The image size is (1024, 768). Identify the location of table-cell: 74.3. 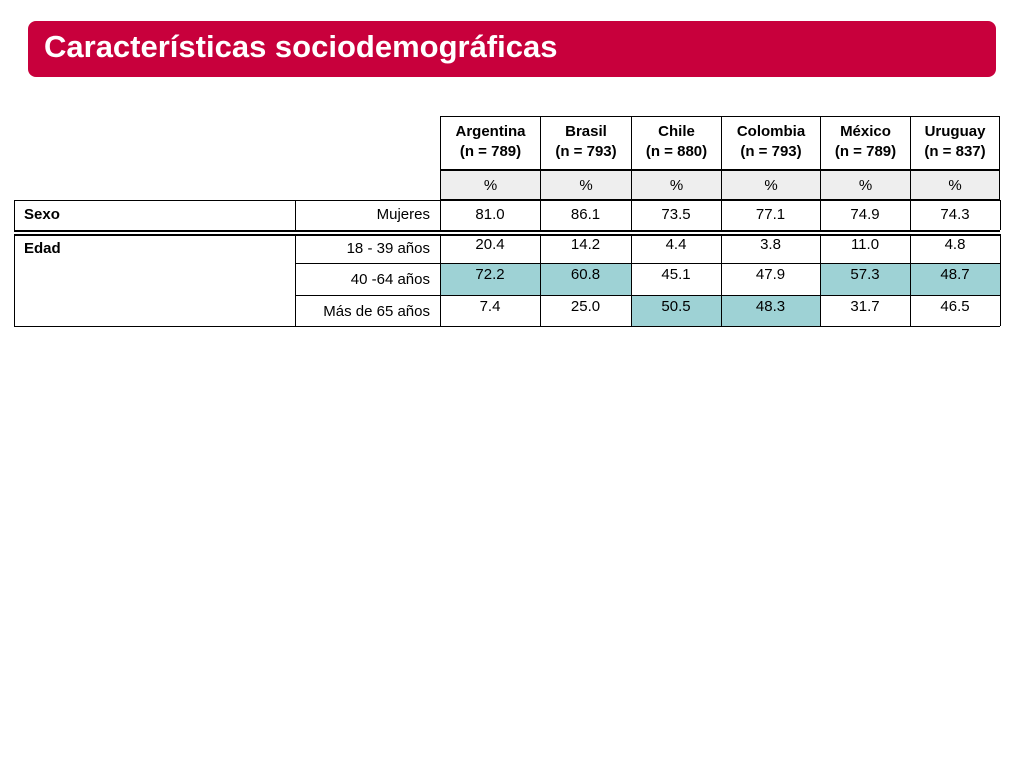
(955, 214).